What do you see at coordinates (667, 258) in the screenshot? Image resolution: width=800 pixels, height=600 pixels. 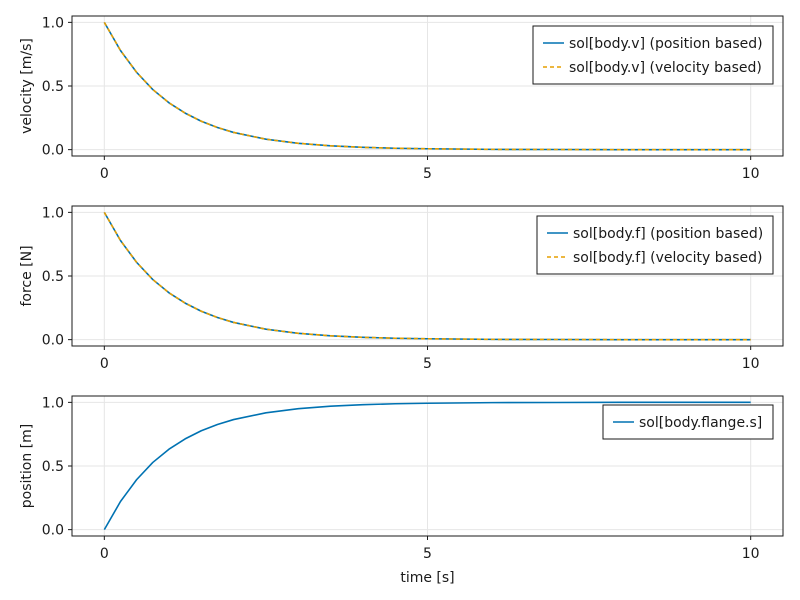 I see `legend-label: sol[body.f] (velocity based)` at bounding box center [667, 258].